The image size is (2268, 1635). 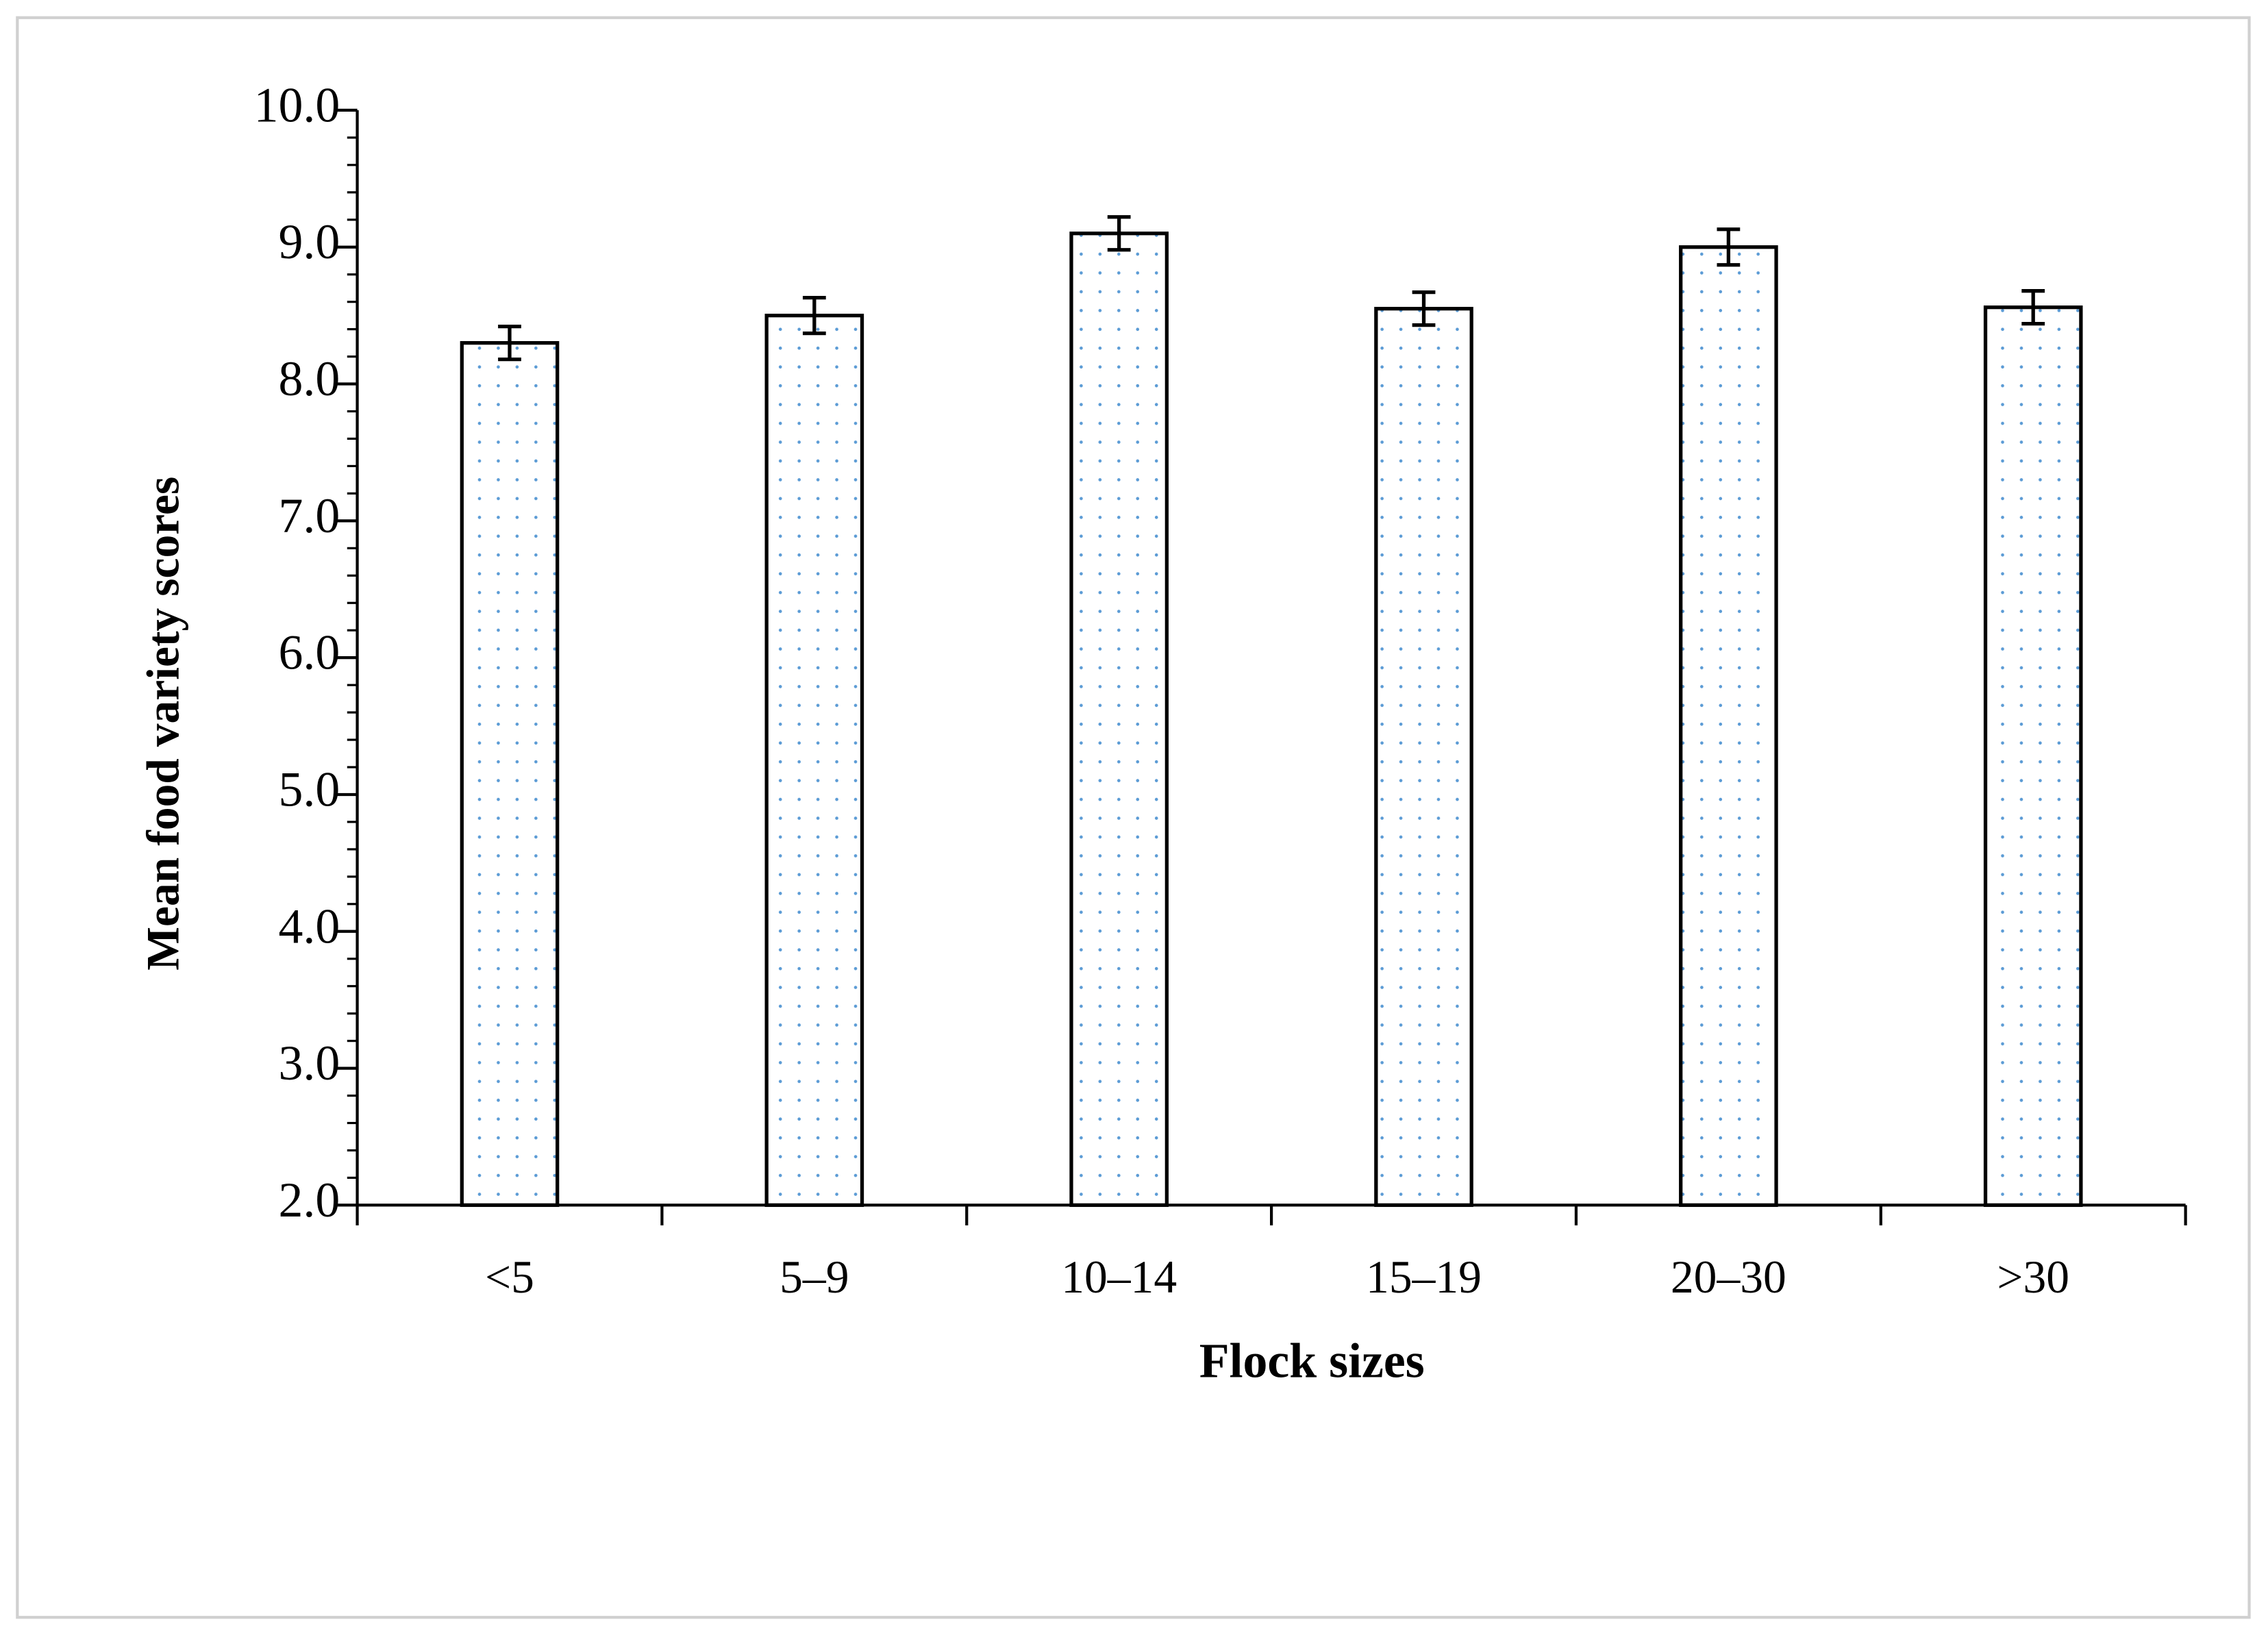 What do you see at coordinates (509, 1277) in the screenshot?
I see `x-tick-label: <5` at bounding box center [509, 1277].